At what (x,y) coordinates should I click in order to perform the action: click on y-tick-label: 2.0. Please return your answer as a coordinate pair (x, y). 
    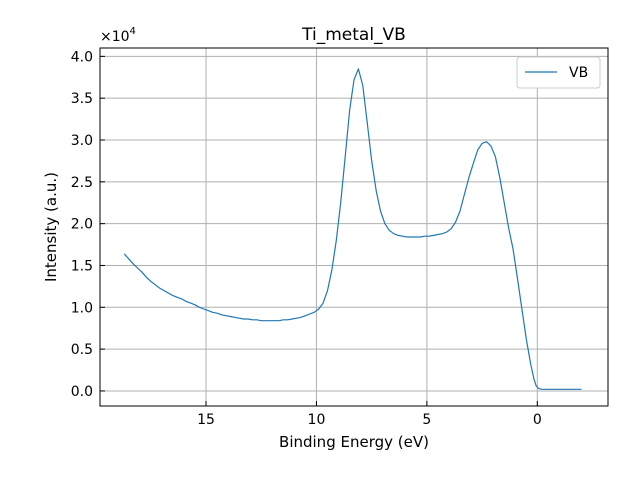
    Looking at the image, I should click on (82, 225).